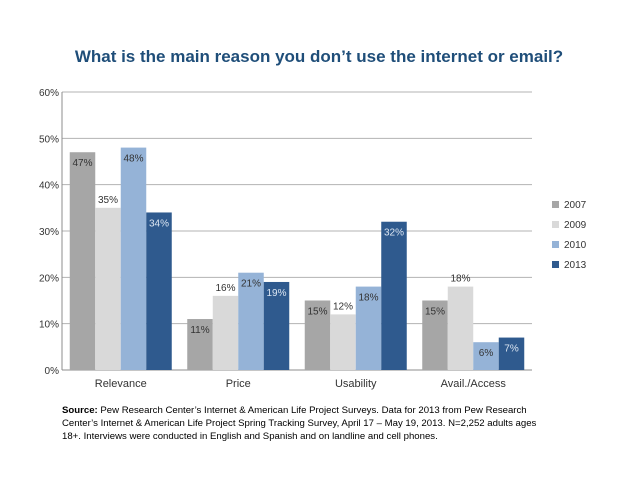 This screenshot has height=479, width=638. I want to click on y-tick-label: 50%, so click(49, 139).